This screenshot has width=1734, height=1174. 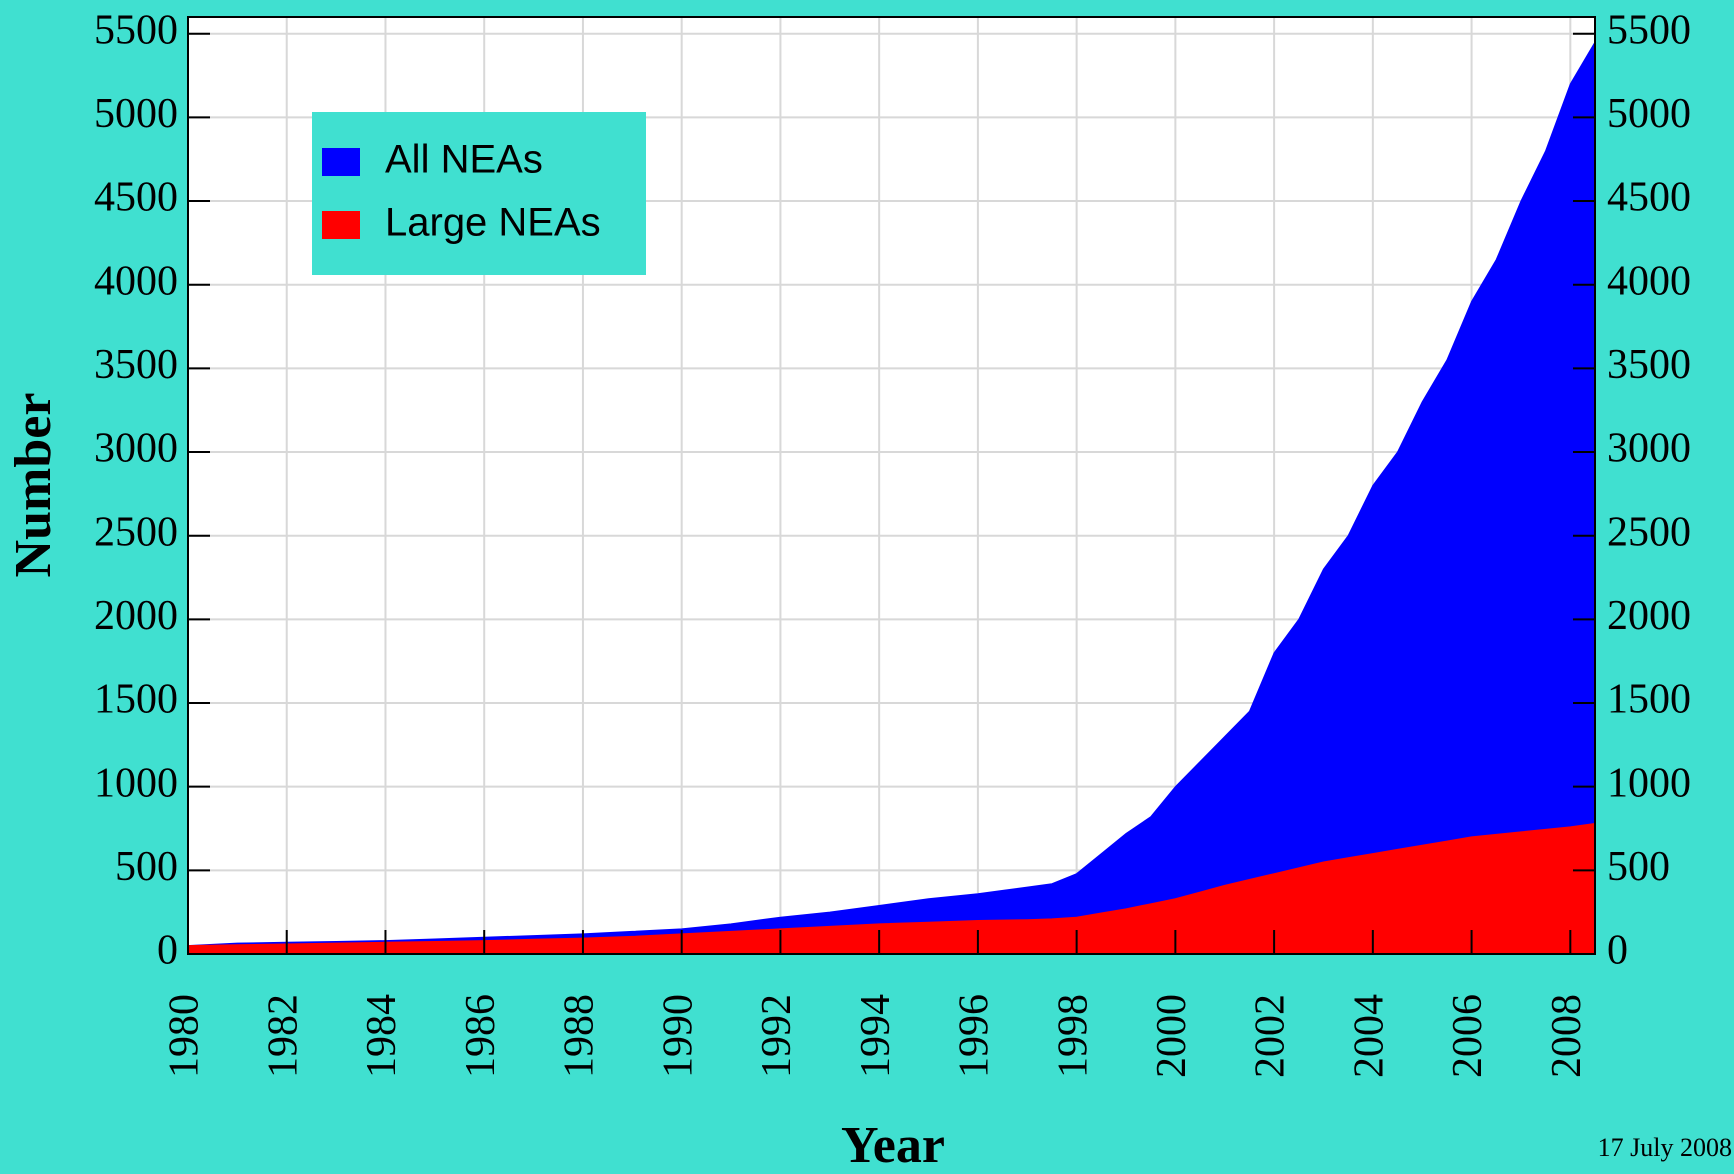 What do you see at coordinates (1073, 1036) in the screenshot?
I see `x-tick-label: 1998` at bounding box center [1073, 1036].